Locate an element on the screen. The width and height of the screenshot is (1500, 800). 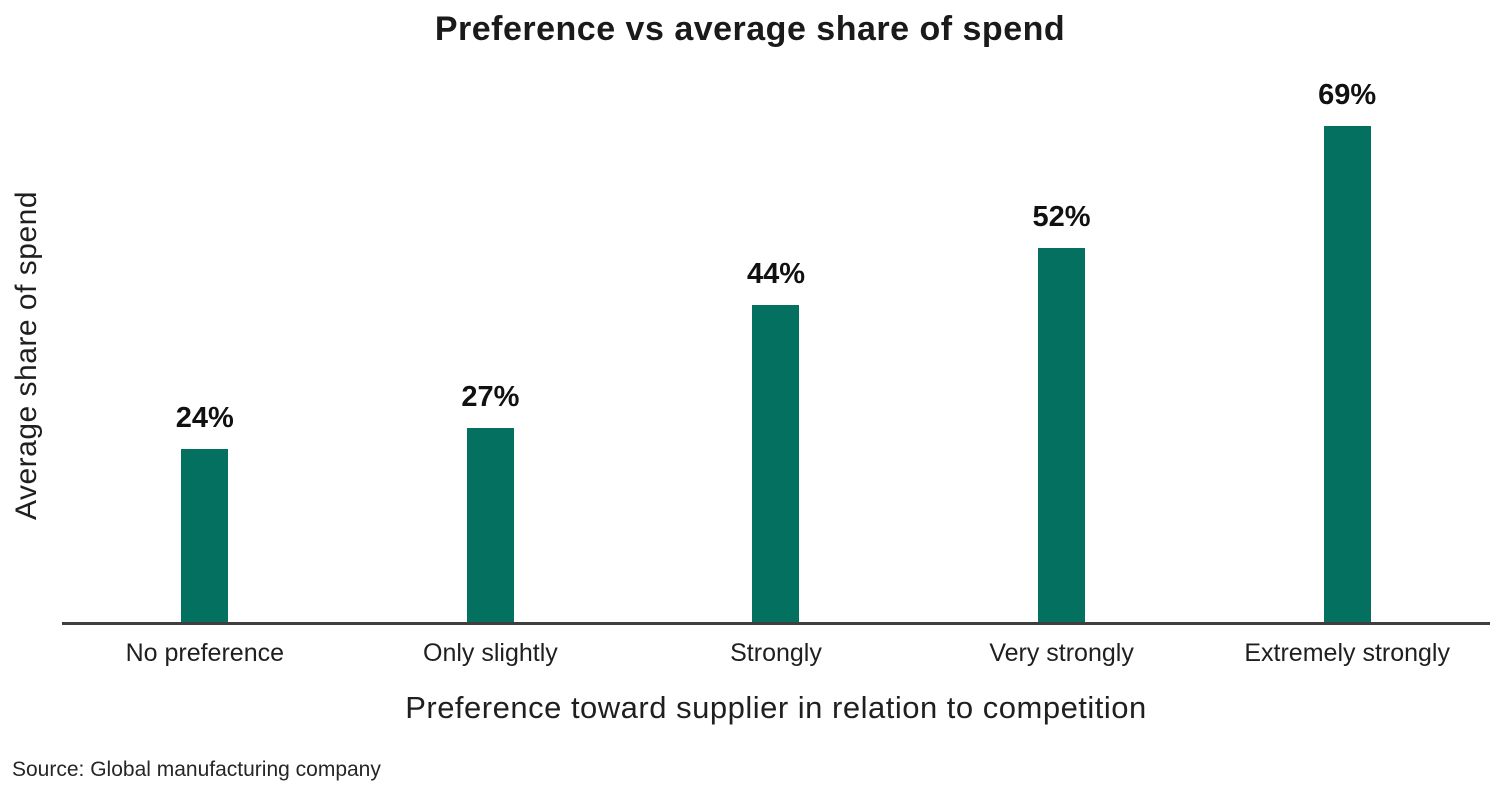
bar-value-label: 69% is located at coordinates (1347, 95).